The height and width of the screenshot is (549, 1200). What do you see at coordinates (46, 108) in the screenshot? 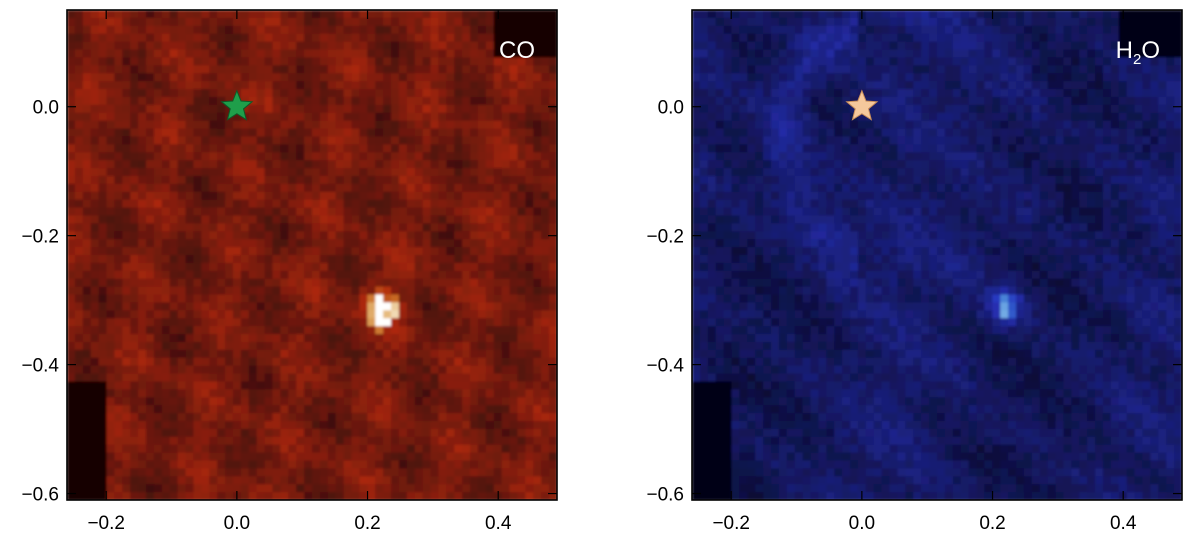
I see `co-y-tick-label: 0.0` at bounding box center [46, 108].